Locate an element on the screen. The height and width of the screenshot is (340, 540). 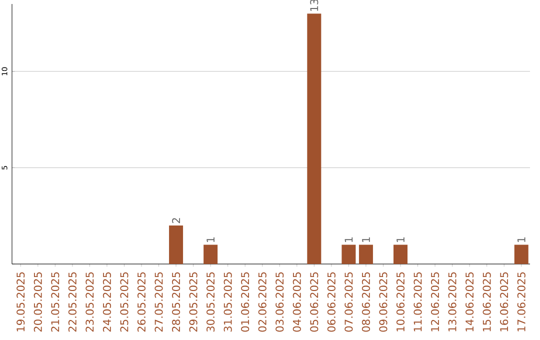
x-tick-label: 14.06.2025 is located at coordinates (470, 302).